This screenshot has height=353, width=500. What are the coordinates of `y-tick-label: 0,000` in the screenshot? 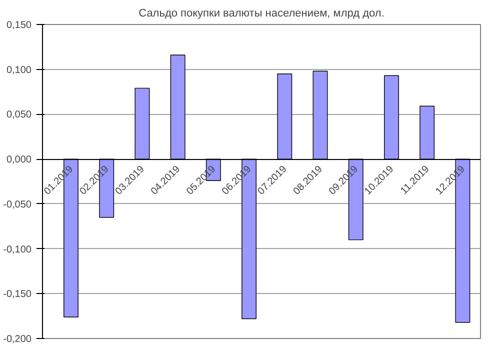 It's located at (19, 160).